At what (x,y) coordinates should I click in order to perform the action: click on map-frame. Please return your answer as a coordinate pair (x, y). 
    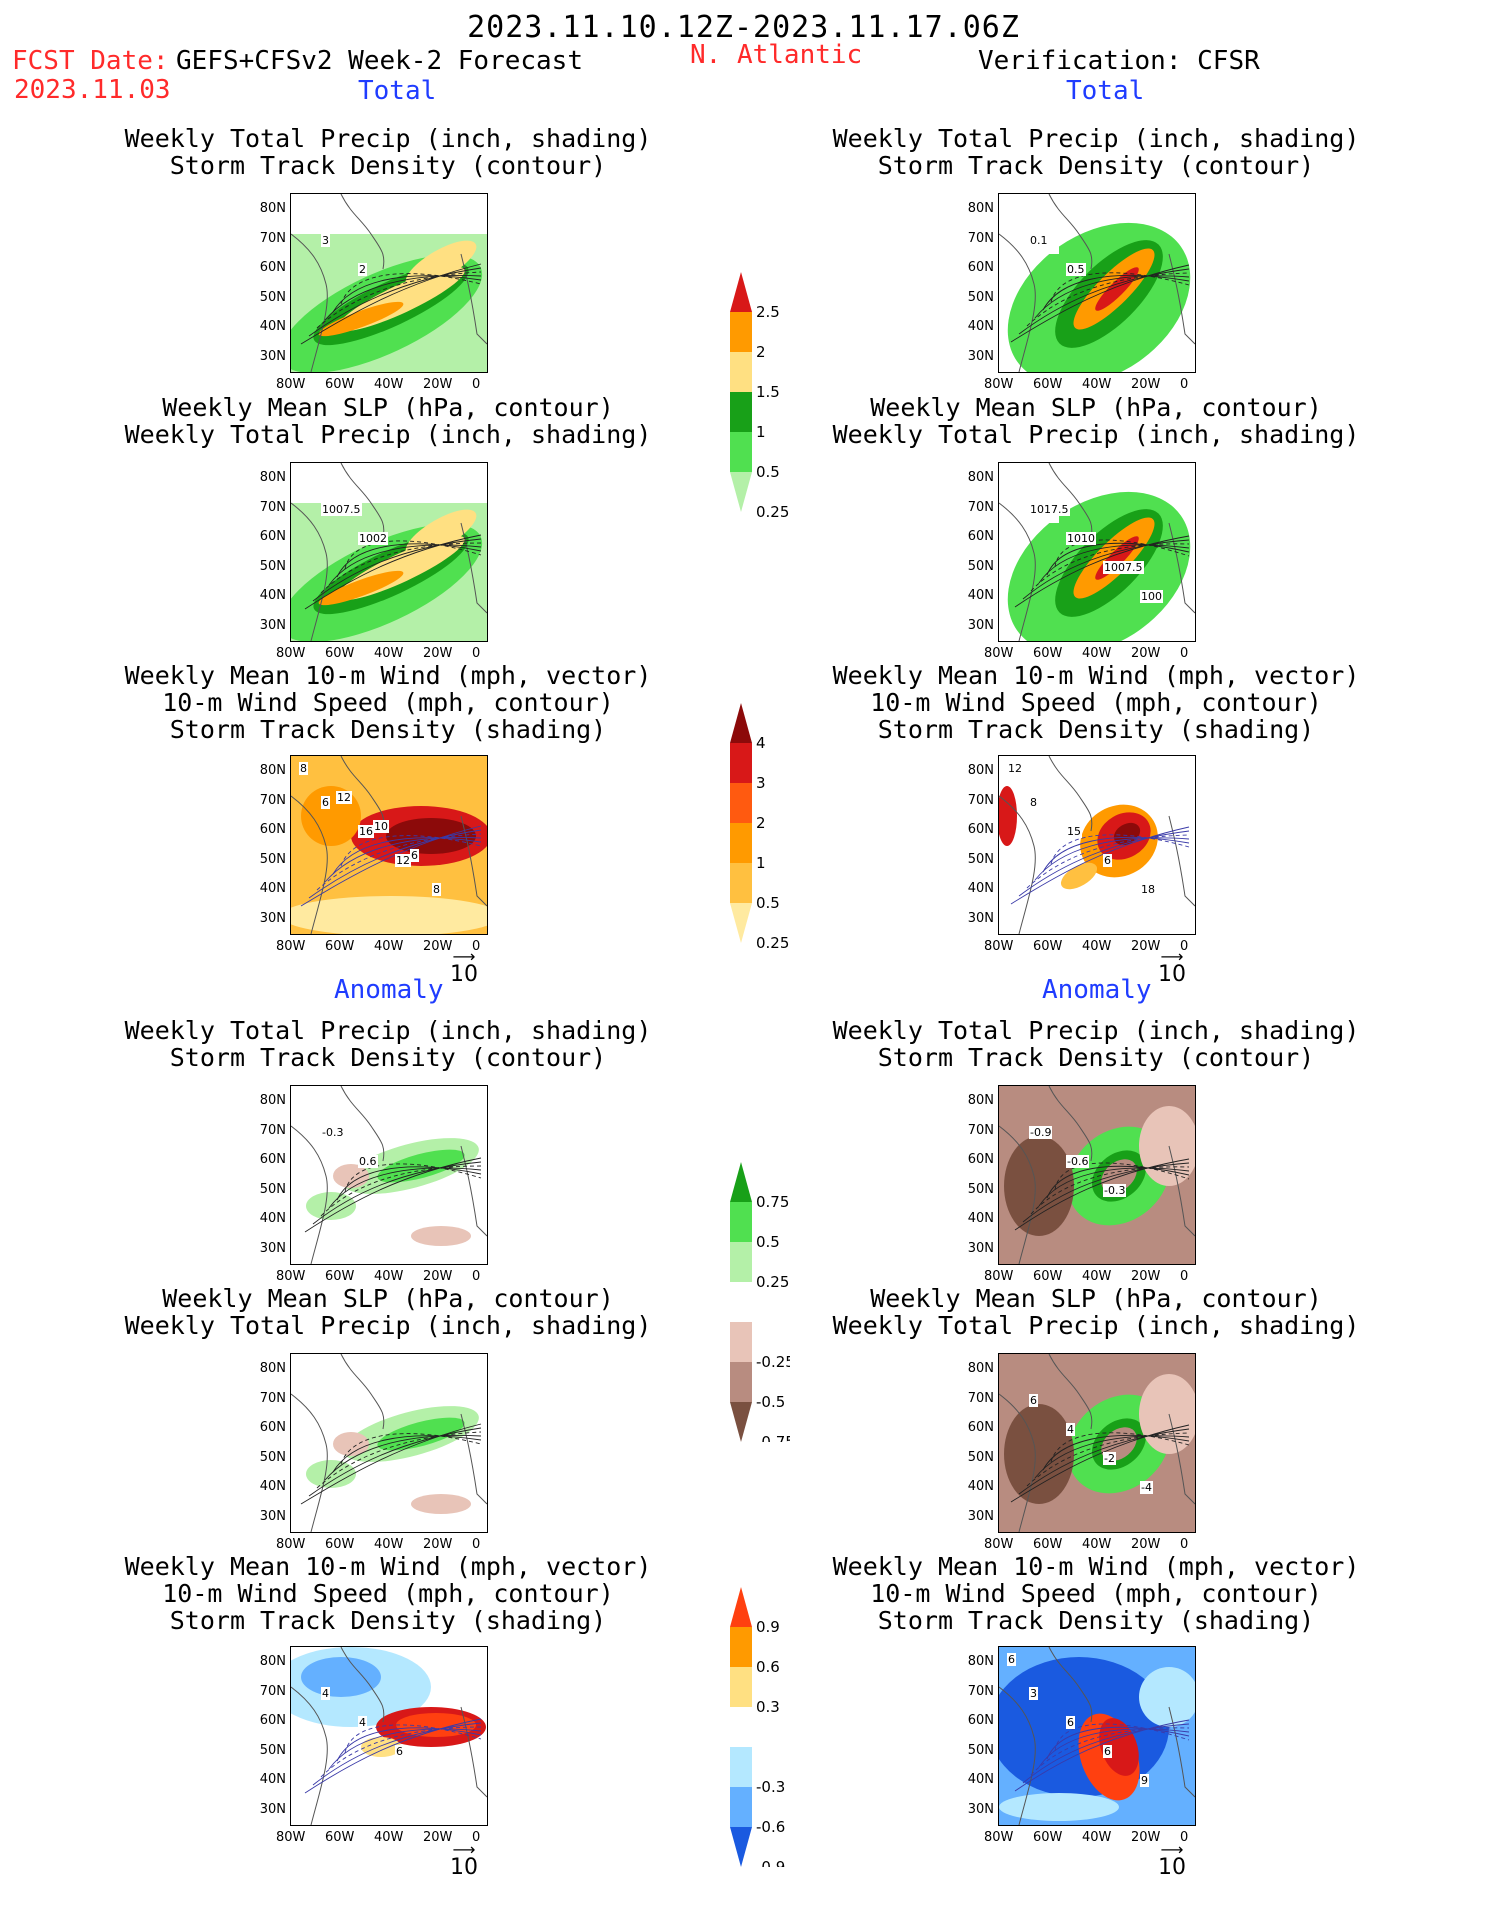
    Looking at the image, I should click on (389, 1443).